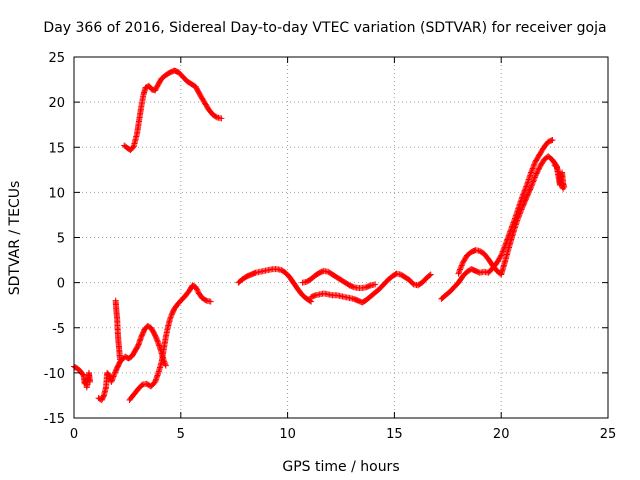  Describe the element at coordinates (82, 377) in the screenshot. I see `series-seg-early-noise` at that location.